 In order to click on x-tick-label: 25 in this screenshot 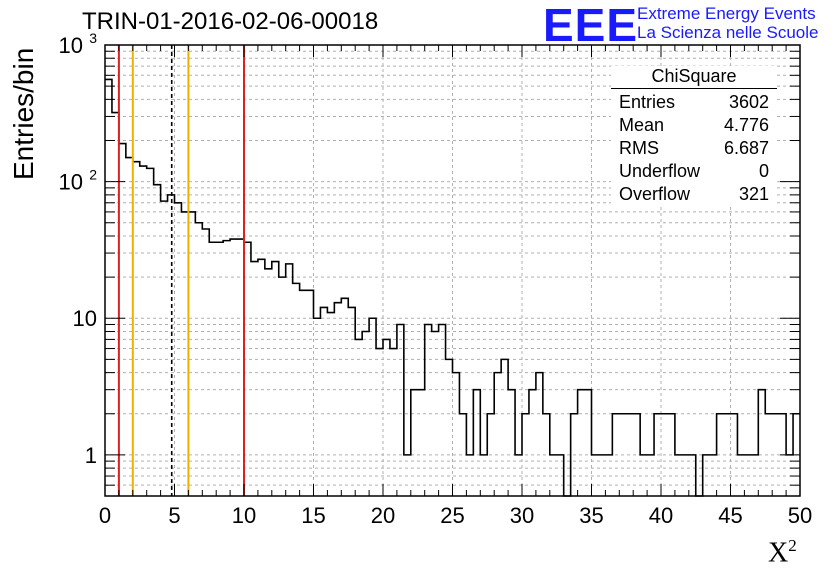, I will do `click(452, 515)`.